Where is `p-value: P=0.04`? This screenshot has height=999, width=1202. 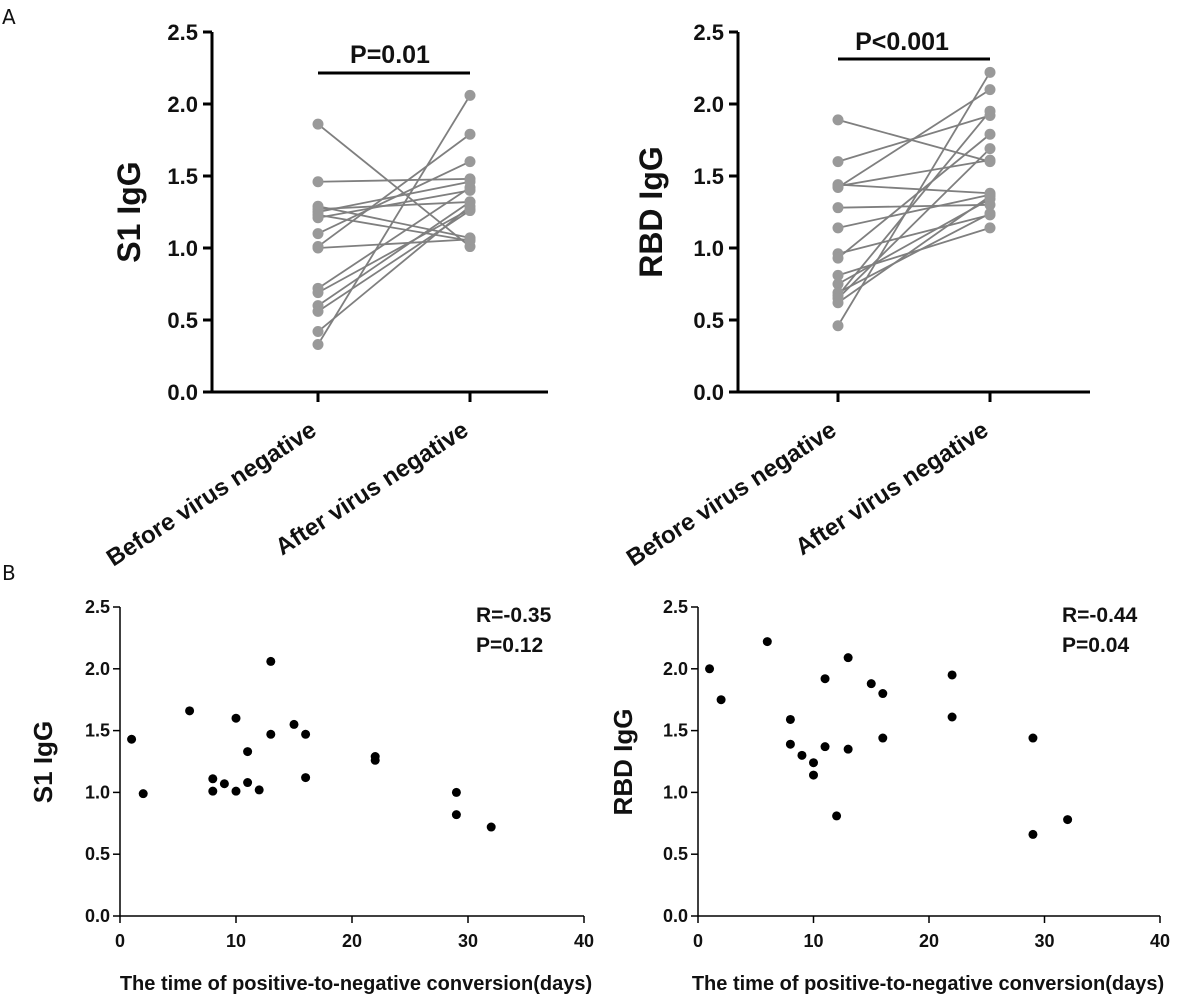
p-value: P=0.04 is located at coordinates (1095, 645).